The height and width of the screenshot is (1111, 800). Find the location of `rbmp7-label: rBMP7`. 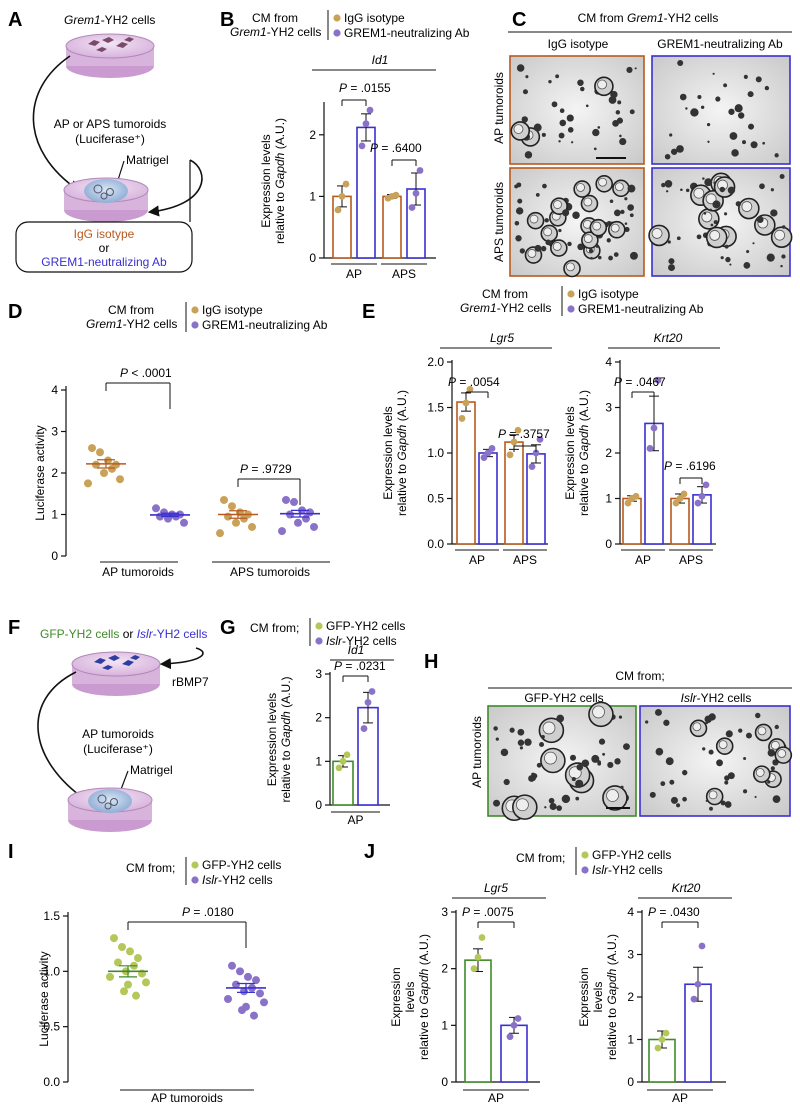

rbmp7-label: rBMP7 is located at coordinates (190, 682).